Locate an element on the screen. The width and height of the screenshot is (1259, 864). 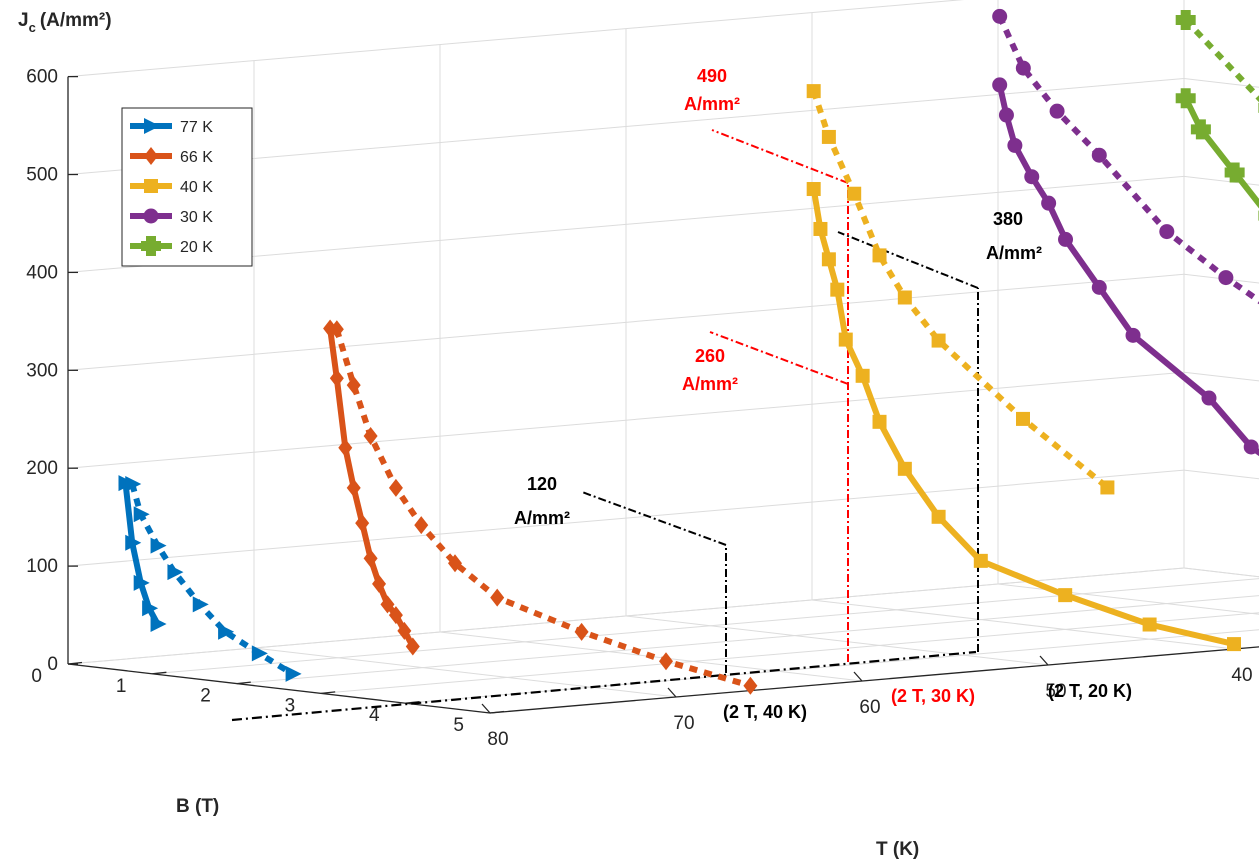
annot-120-value: 120 is located at coordinates (542, 484).